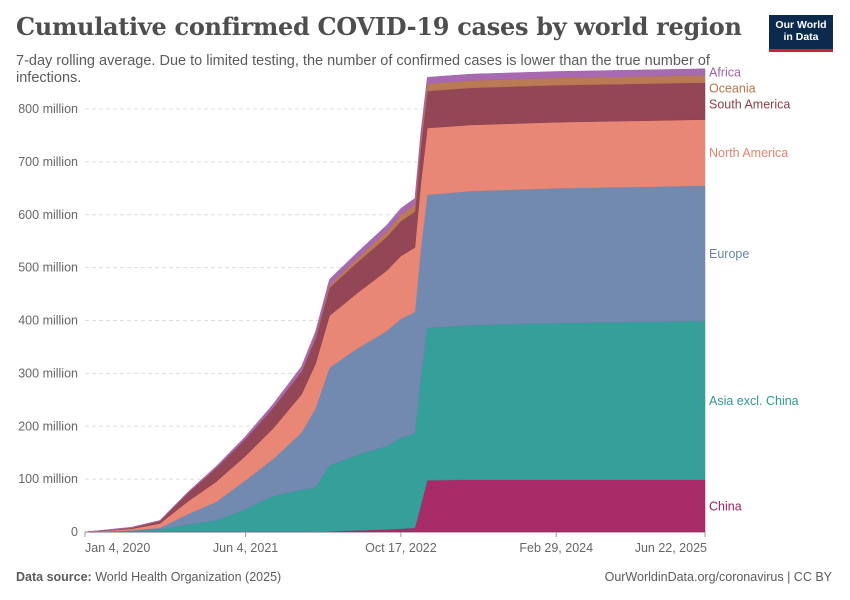 The image size is (850, 600). Describe the element at coordinates (748, 153) in the screenshot. I see `legend-label-north-america: North America` at that location.